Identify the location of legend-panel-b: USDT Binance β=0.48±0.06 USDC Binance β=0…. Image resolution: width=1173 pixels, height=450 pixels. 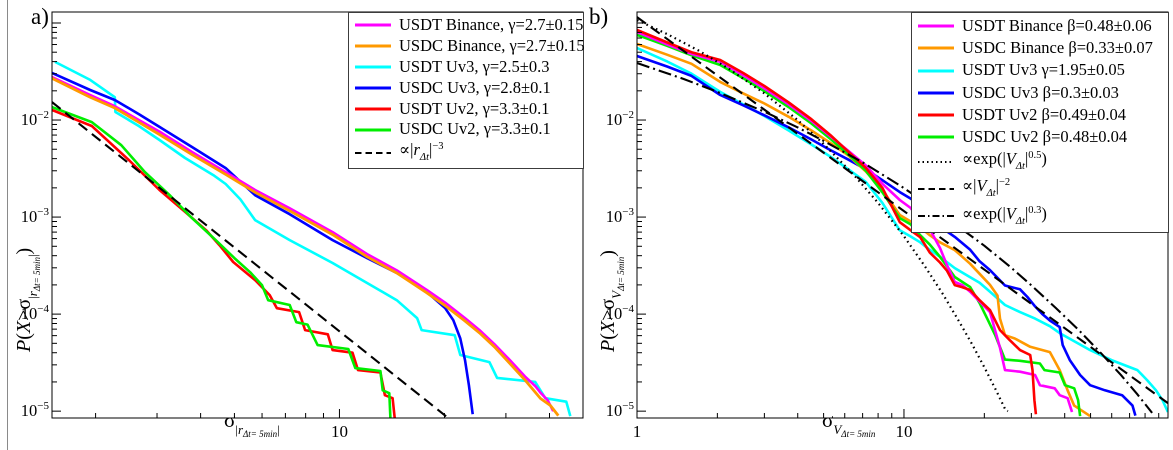
(1040, 122).